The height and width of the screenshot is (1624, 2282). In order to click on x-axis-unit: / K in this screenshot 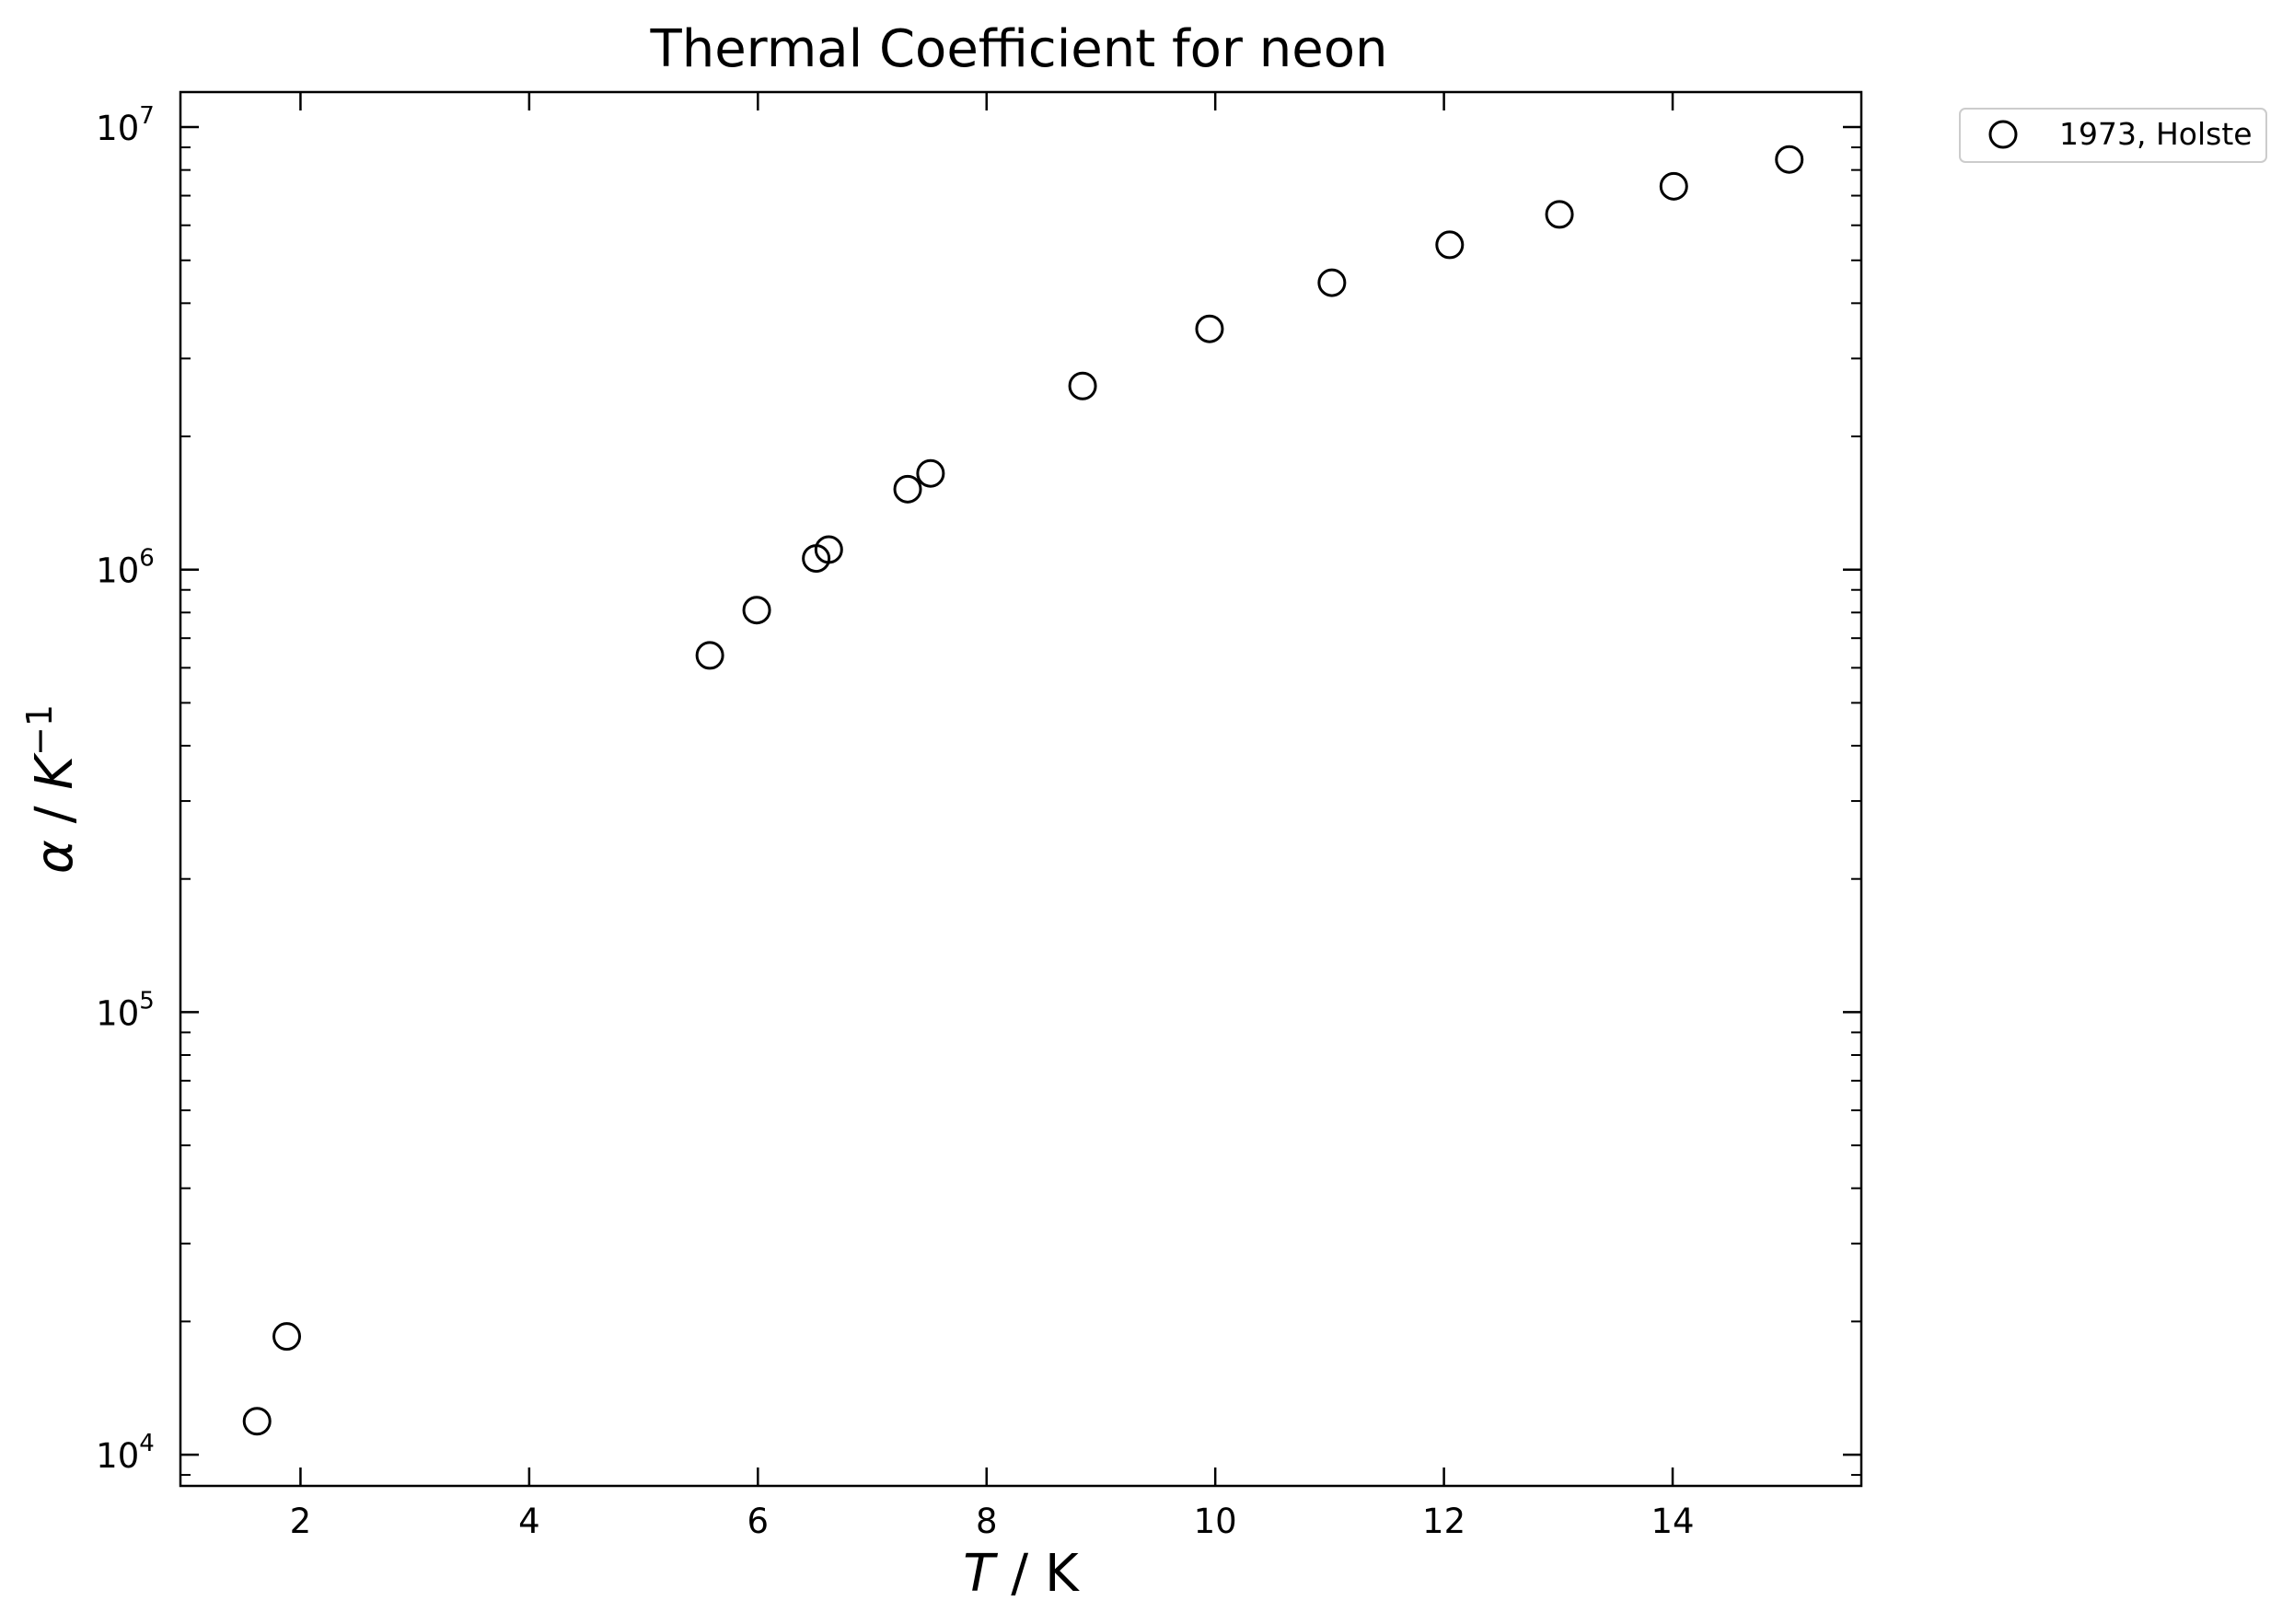, I will do `click(1037, 1574)`.